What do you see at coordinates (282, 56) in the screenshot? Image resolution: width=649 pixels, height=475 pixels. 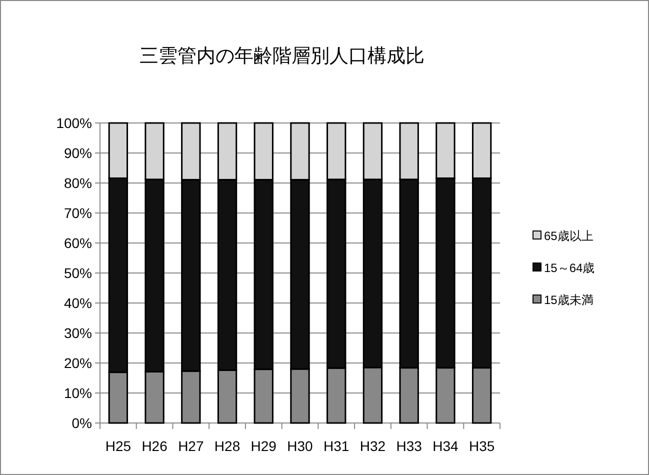 I see `chart-title: 三雲管内の年齢階層別人口構成比` at bounding box center [282, 56].